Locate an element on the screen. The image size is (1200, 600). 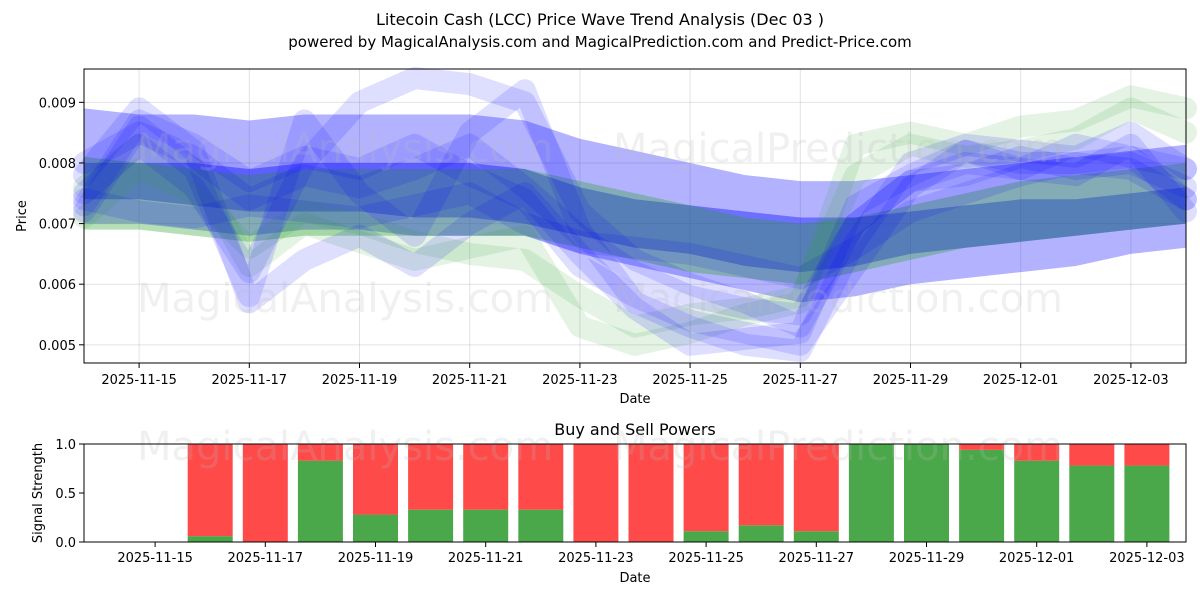
signal-chart-title: Buy and Sell Powers is located at coordinates (635, 429).